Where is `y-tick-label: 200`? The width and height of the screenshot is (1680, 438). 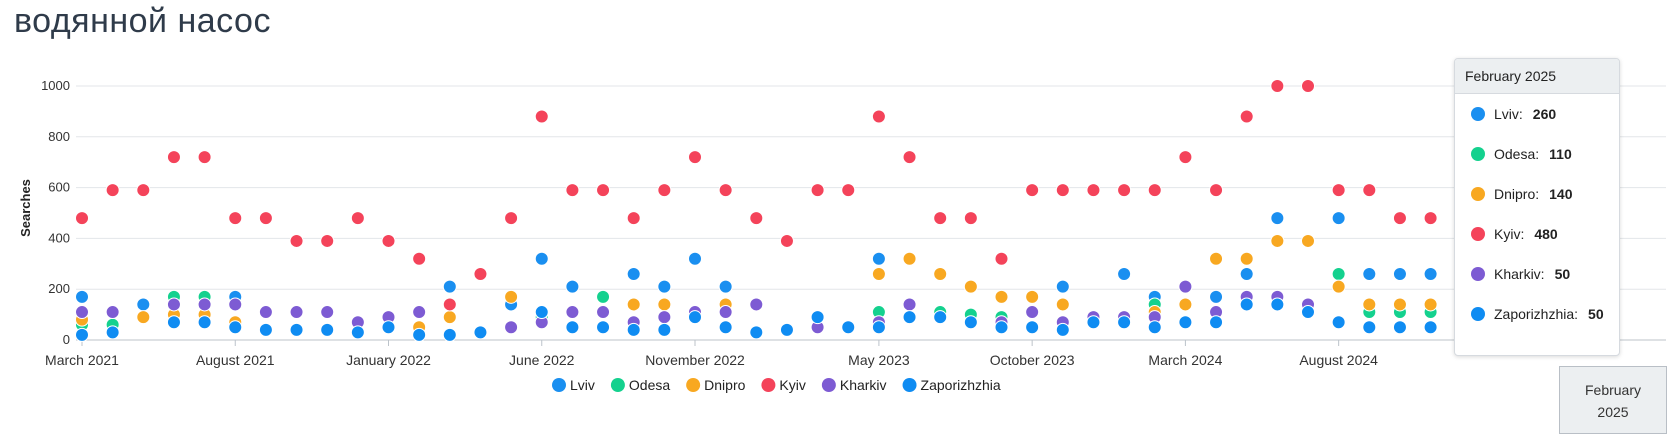
y-tick-label: 200 is located at coordinates (59, 288).